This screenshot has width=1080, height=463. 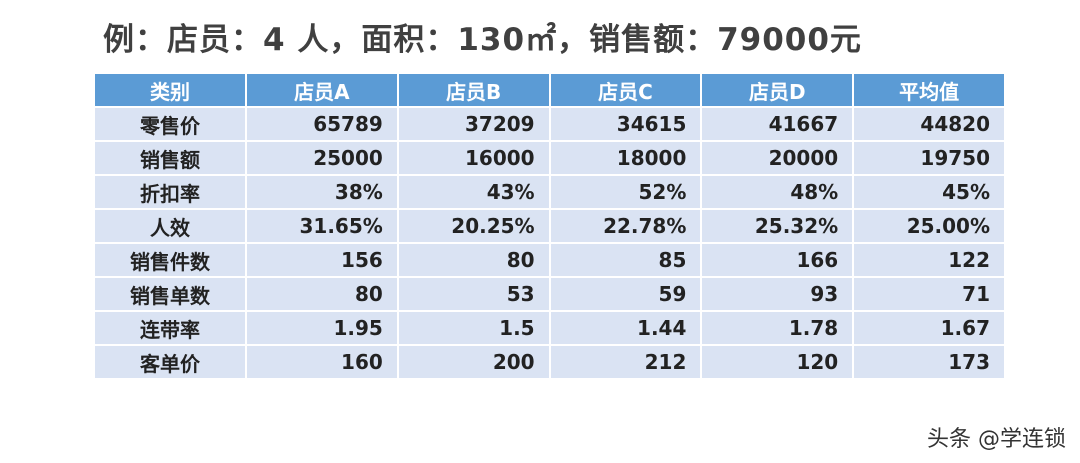 I want to click on page-title: 例：店员：4 人，面积：130㎡，销售额：79000元, so click(x=482, y=40).